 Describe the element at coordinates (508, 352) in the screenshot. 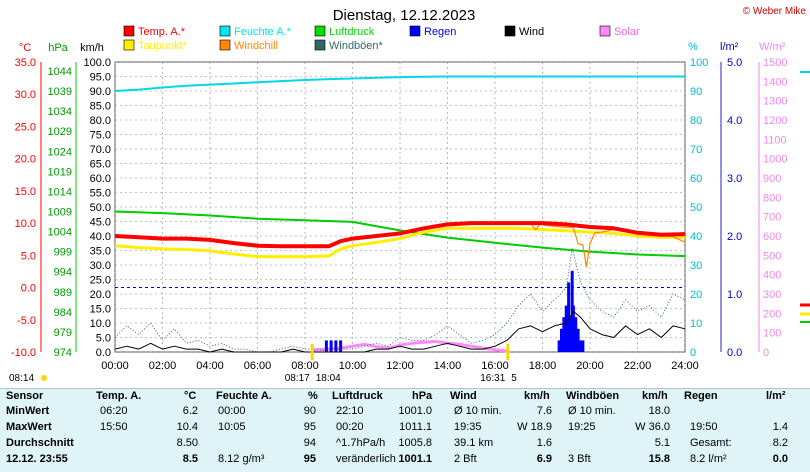

I see `sunset-marker` at that location.